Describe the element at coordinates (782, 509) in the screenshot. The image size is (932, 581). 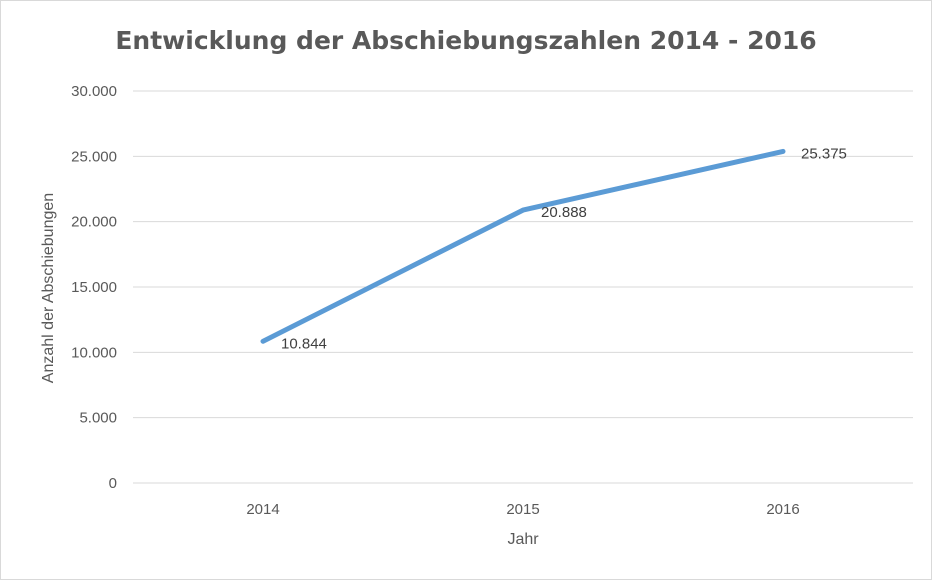
I see `x-tick-label: 2016` at that location.